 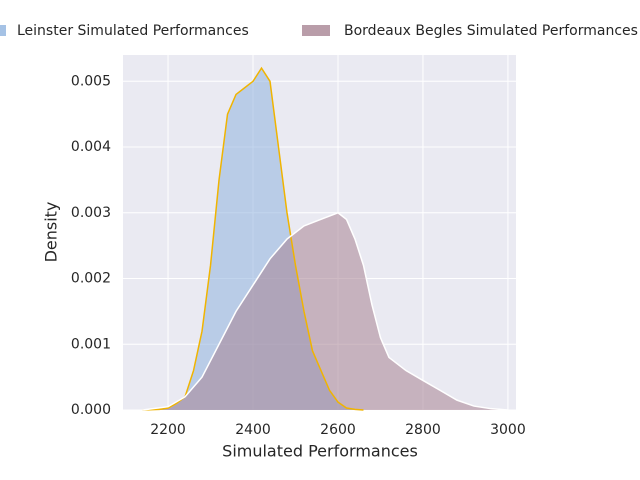 I want to click on y-tick-label: 0.000, so click(x=91, y=410).